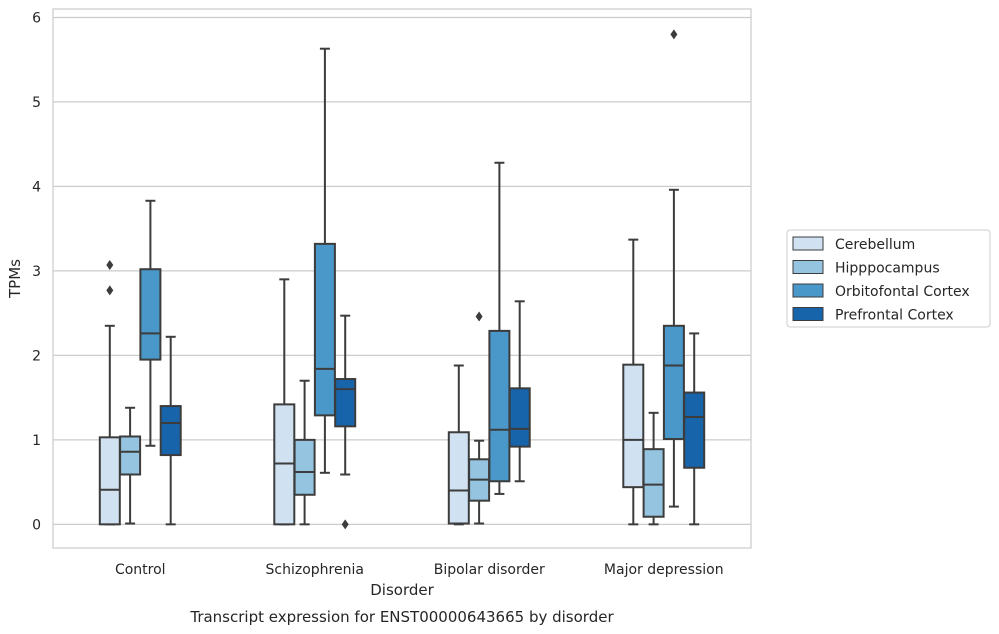 The width and height of the screenshot is (999, 634). Describe the element at coordinates (36, 525) in the screenshot. I see `y-tick-label-0: 0` at that location.